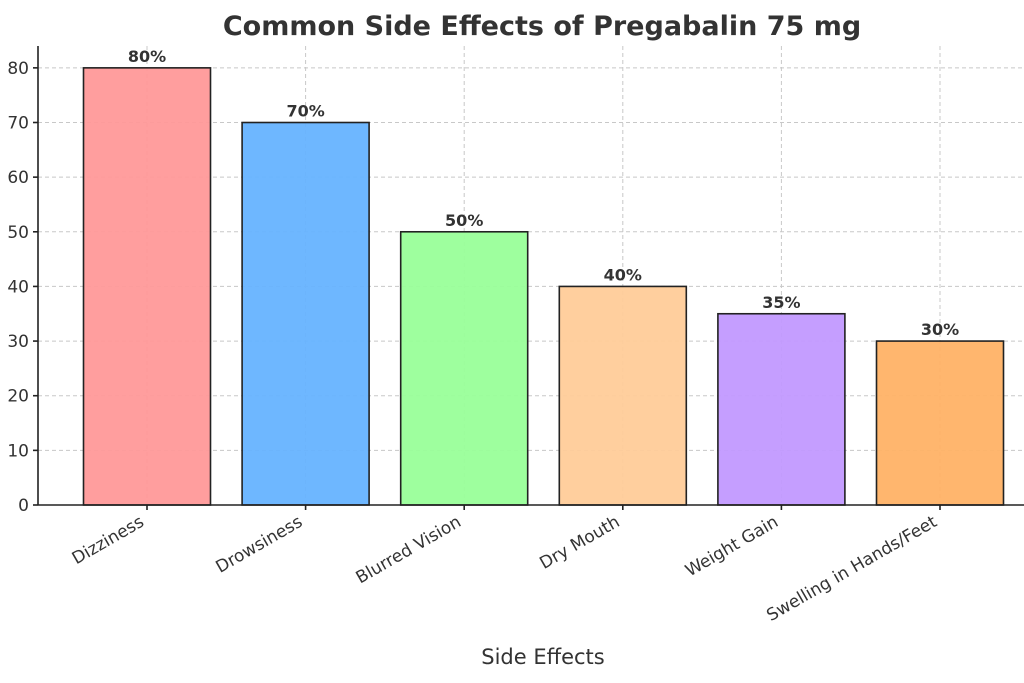 The image size is (1024, 683). Describe the element at coordinates (305, 111) in the screenshot. I see `data-label: 70%` at that location.